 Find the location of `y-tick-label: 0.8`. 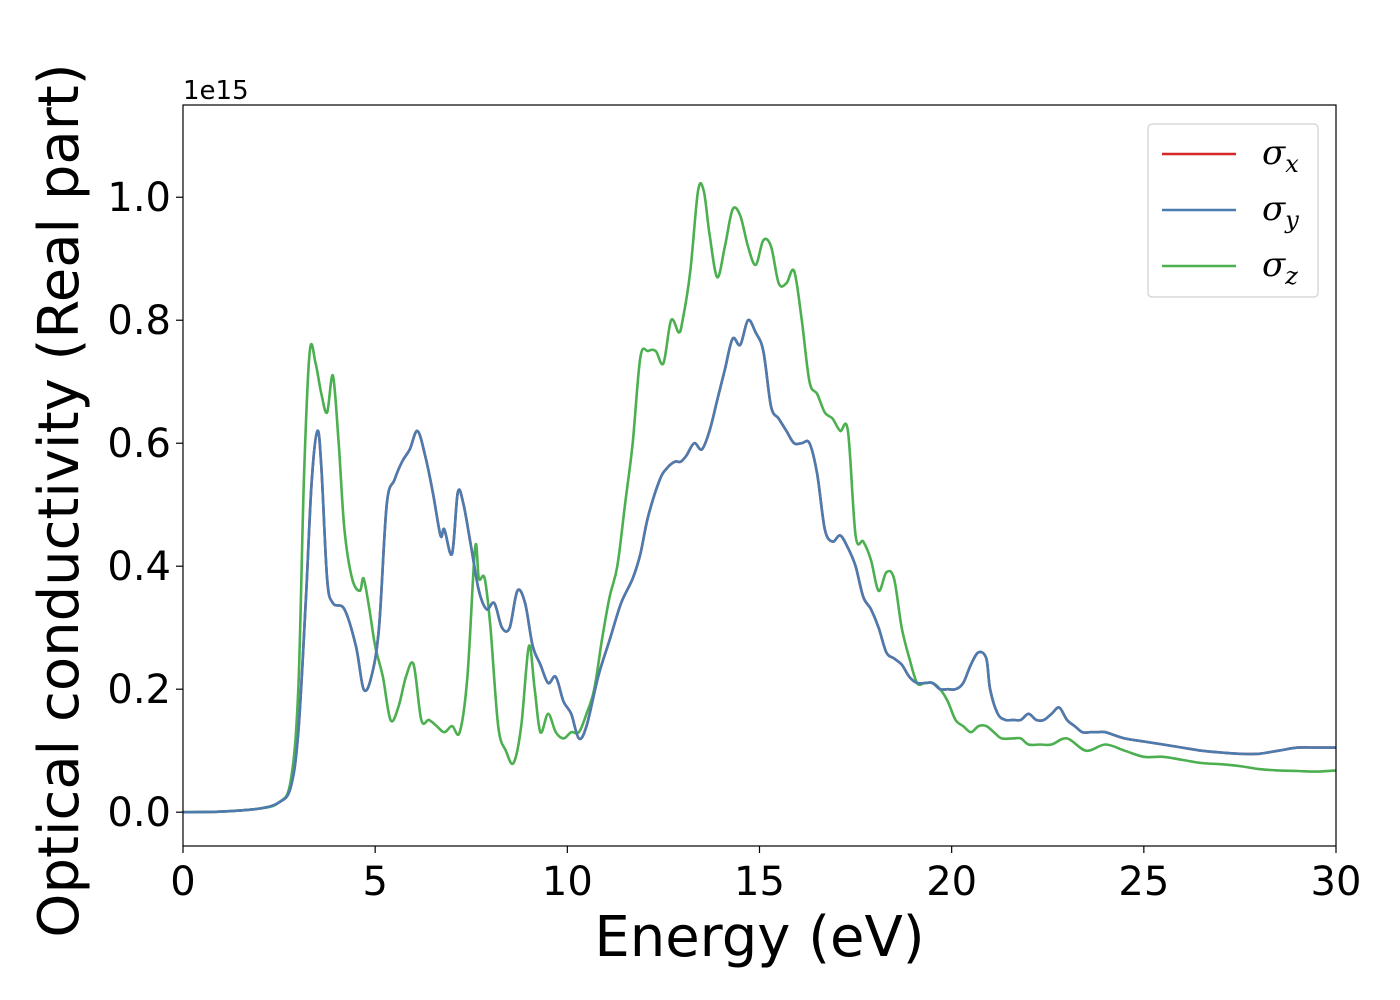

y-tick-label: 0.8 is located at coordinates (139, 321).